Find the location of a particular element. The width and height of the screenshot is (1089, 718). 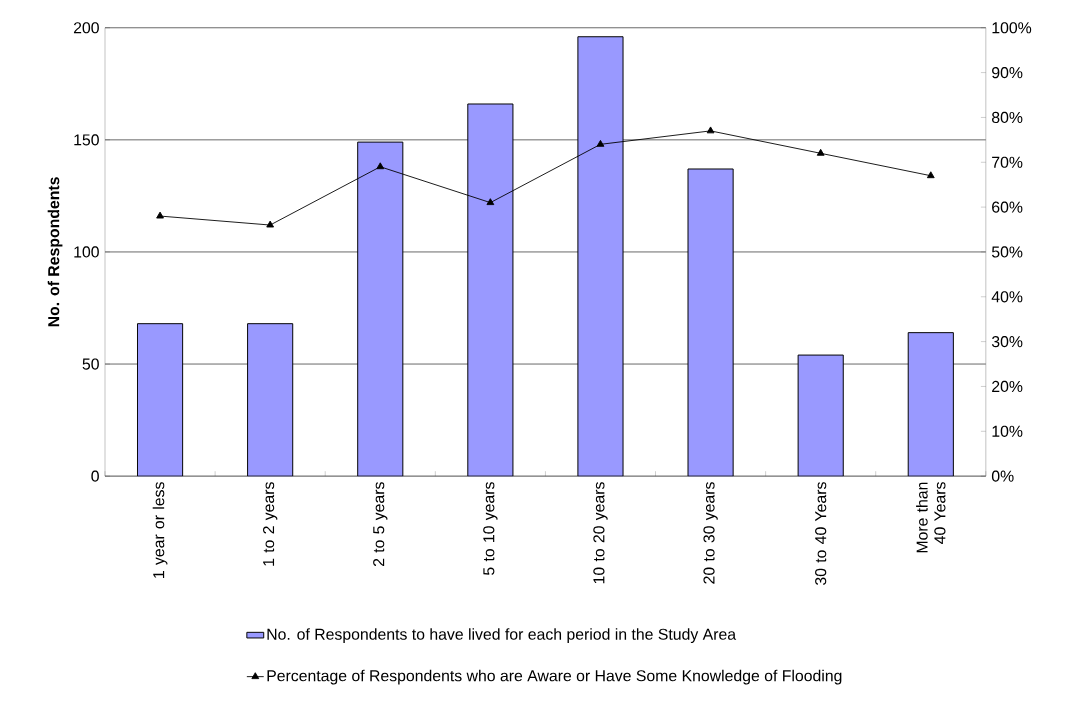

y2-tick-label: 100% is located at coordinates (1012, 28).